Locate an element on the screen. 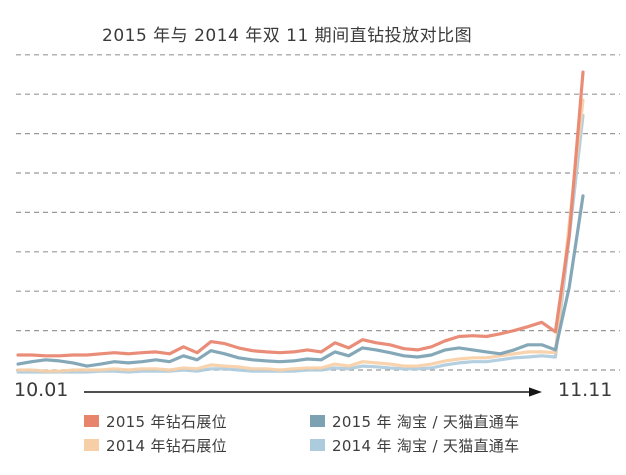 The image size is (626, 475). legend-item-2014-diamond: 2014 年钻石展位 is located at coordinates (197, 445).